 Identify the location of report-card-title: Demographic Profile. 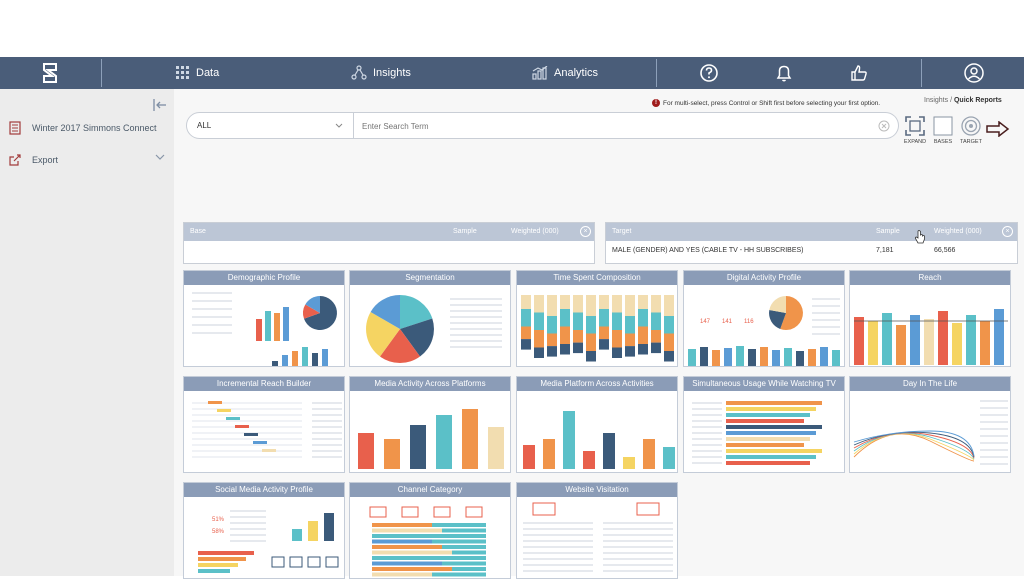
(264, 278).